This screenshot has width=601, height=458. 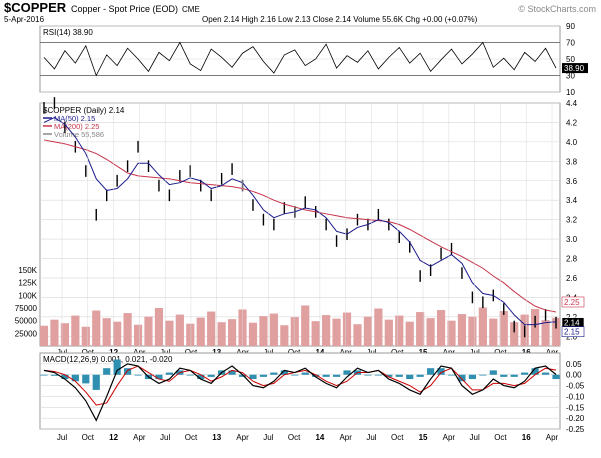 I want to click on macd-series-line, so click(x=300, y=392).